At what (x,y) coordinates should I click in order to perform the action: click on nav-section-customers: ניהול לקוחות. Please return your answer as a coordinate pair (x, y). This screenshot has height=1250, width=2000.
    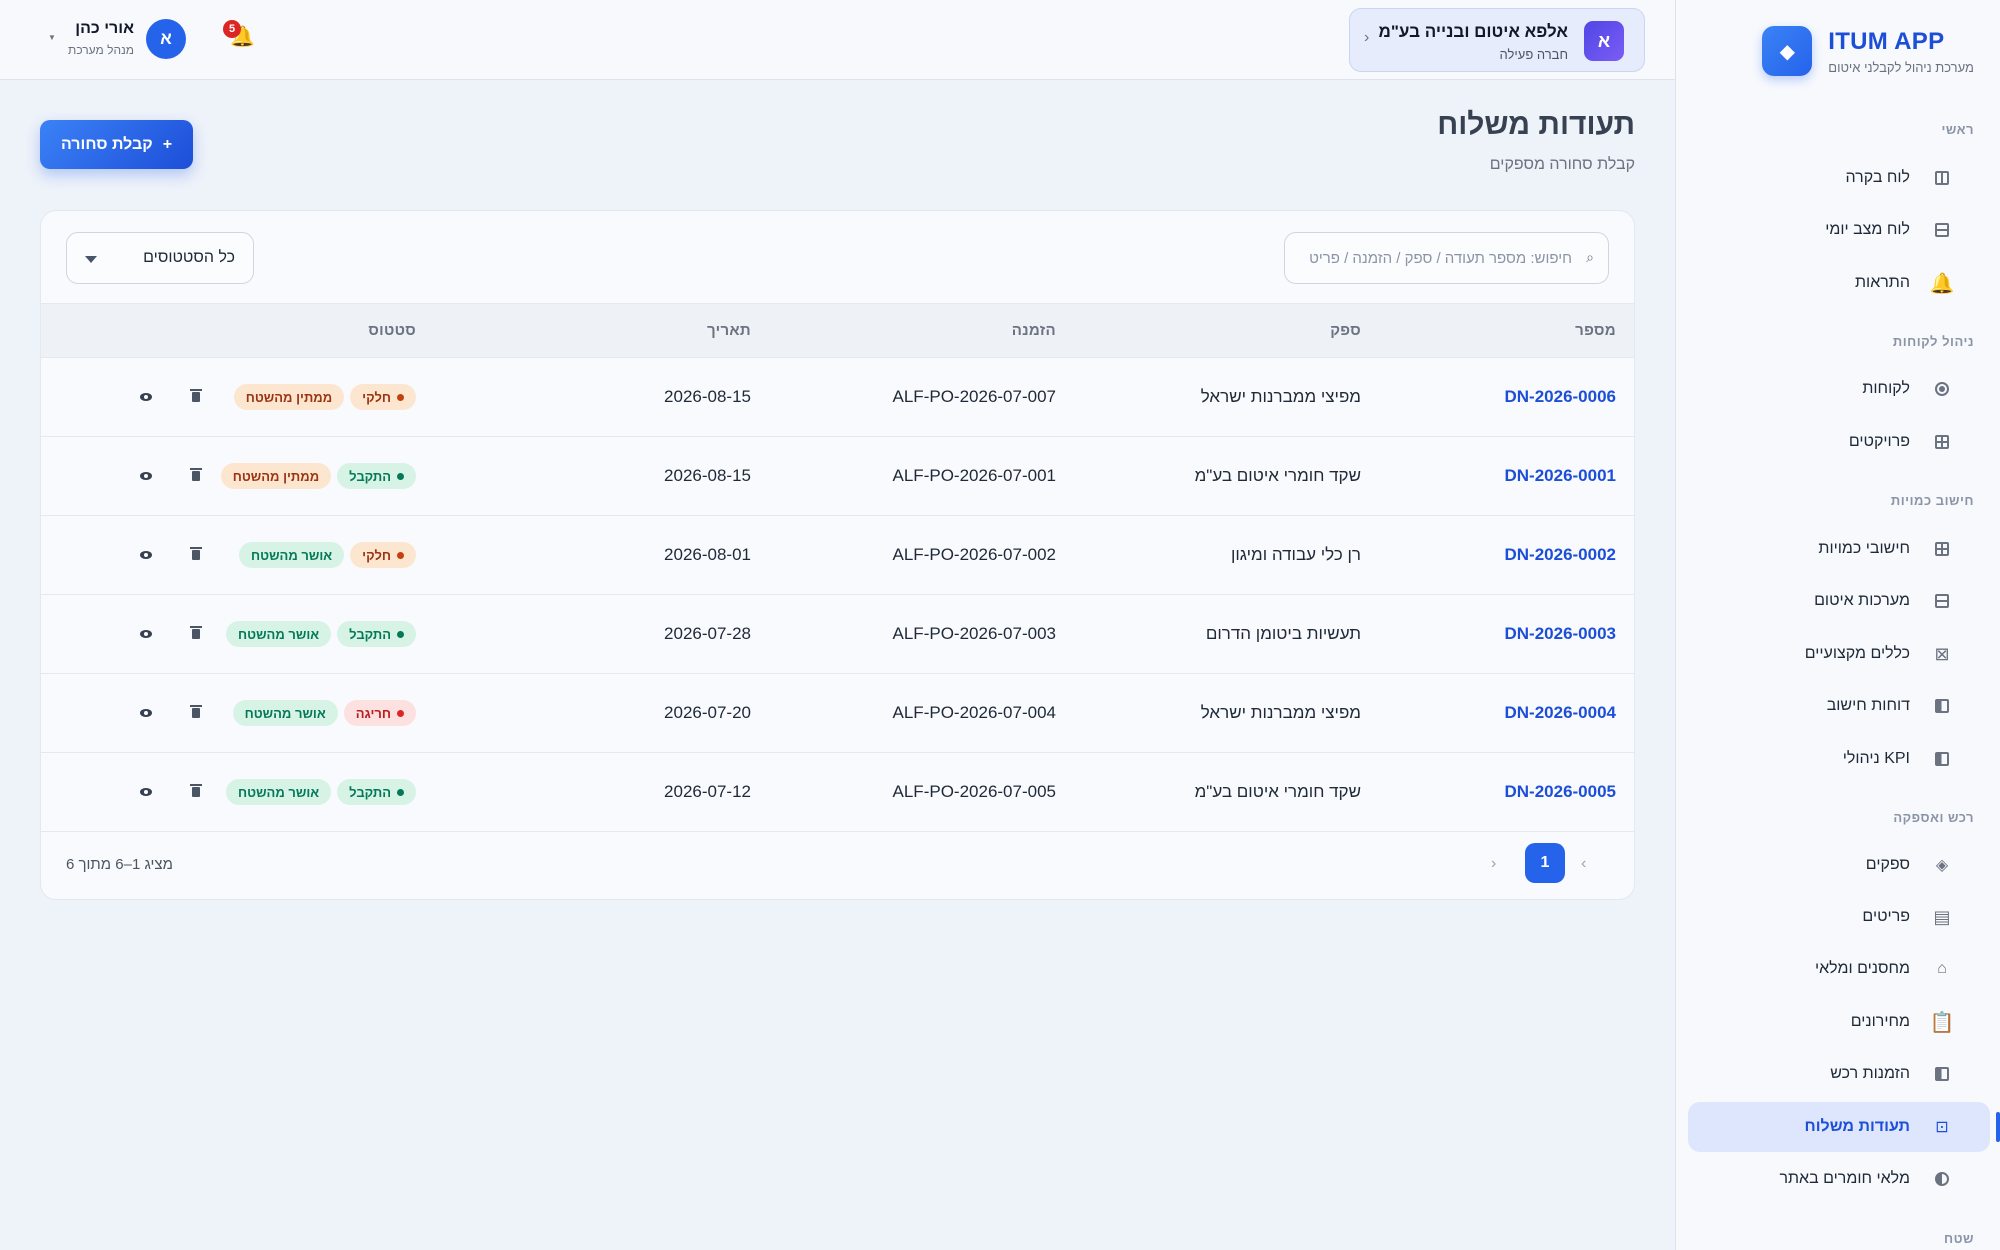
    Looking at the image, I should click on (1933, 341).